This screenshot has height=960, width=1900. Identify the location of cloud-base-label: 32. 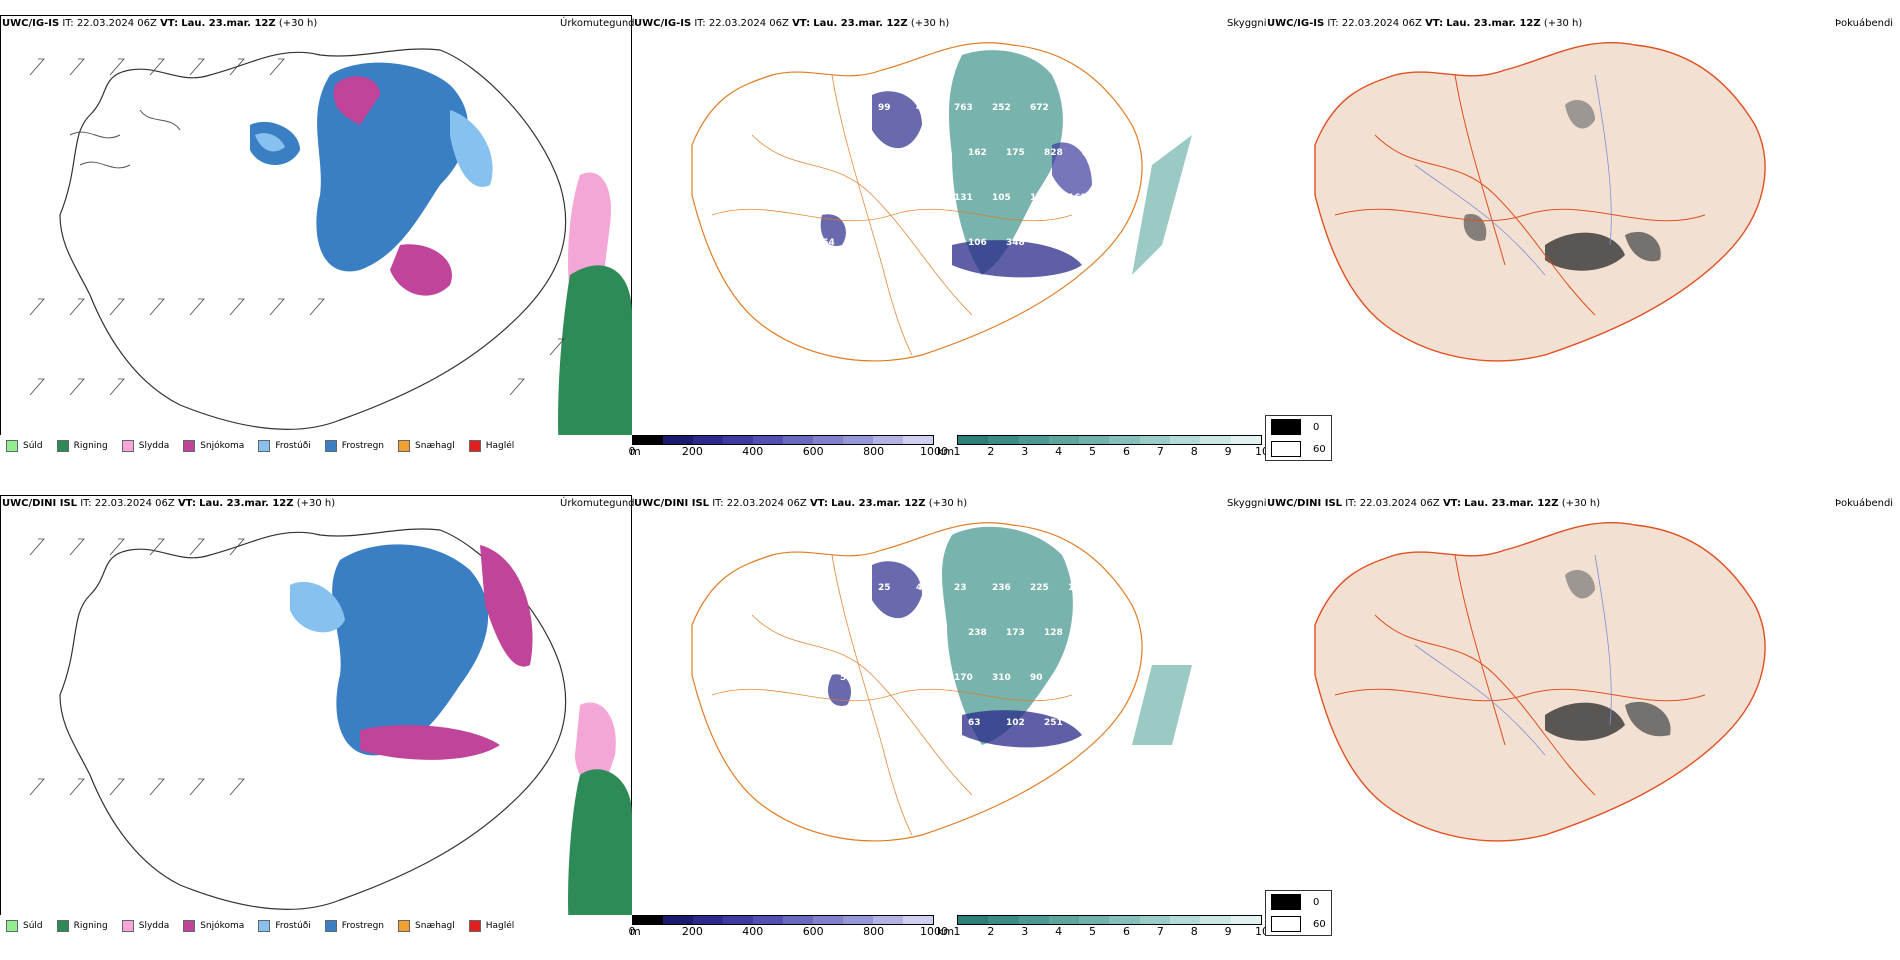
(822, 633).